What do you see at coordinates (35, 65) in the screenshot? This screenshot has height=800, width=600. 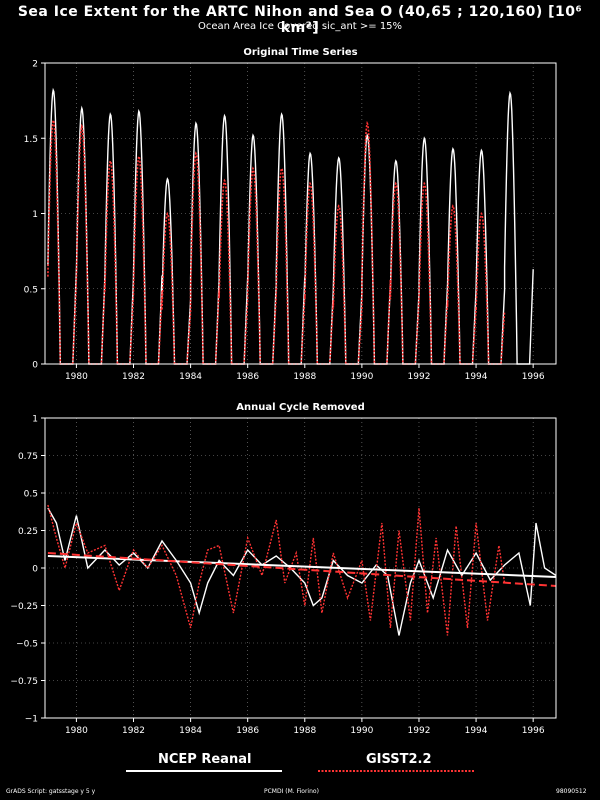 I see `y-tick-label: 2` at bounding box center [35, 65].